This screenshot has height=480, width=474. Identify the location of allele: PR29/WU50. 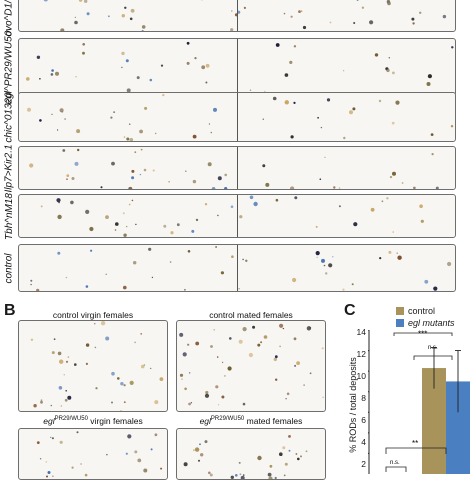
(227, 419).